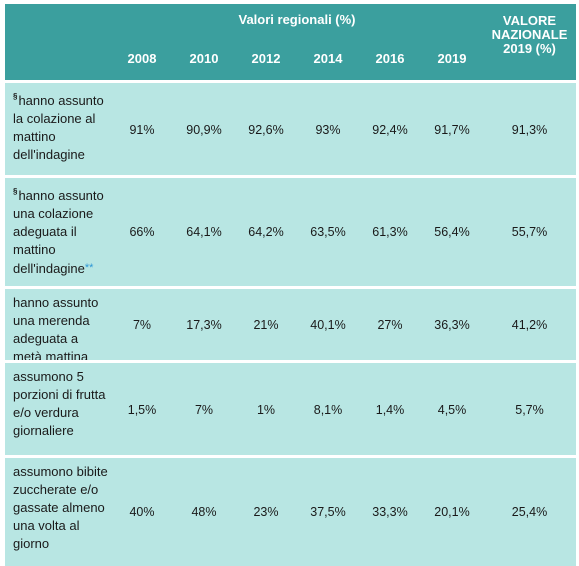  What do you see at coordinates (390, 512) in the screenshot?
I see `table-cell: 33,3%` at bounding box center [390, 512].